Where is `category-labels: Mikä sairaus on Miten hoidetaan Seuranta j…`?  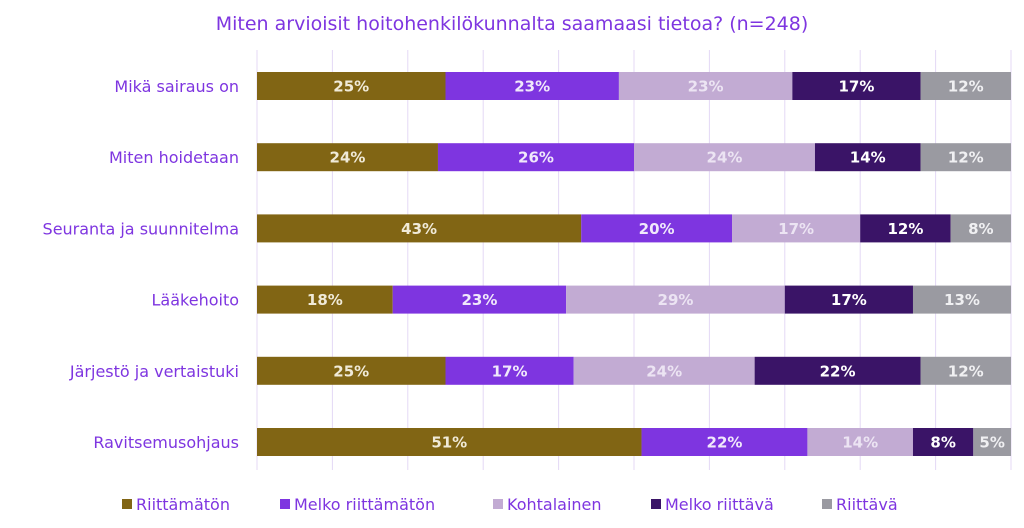
category-labels: Mikä sairaus on Miten hoidetaan Seuranta j… is located at coordinates (141, 264).